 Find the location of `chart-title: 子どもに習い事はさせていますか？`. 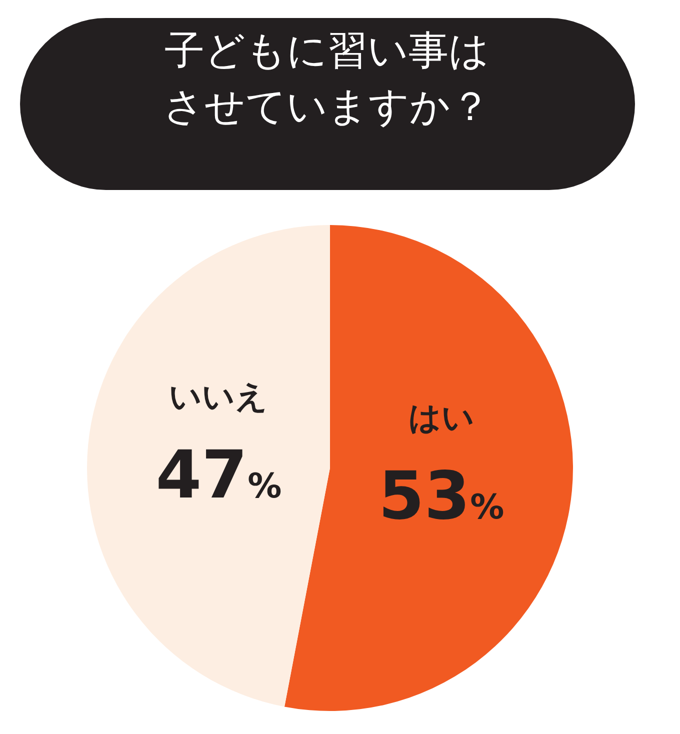

chart-title: 子どもに習い事はさせていますか？ is located at coordinates (327, 79).